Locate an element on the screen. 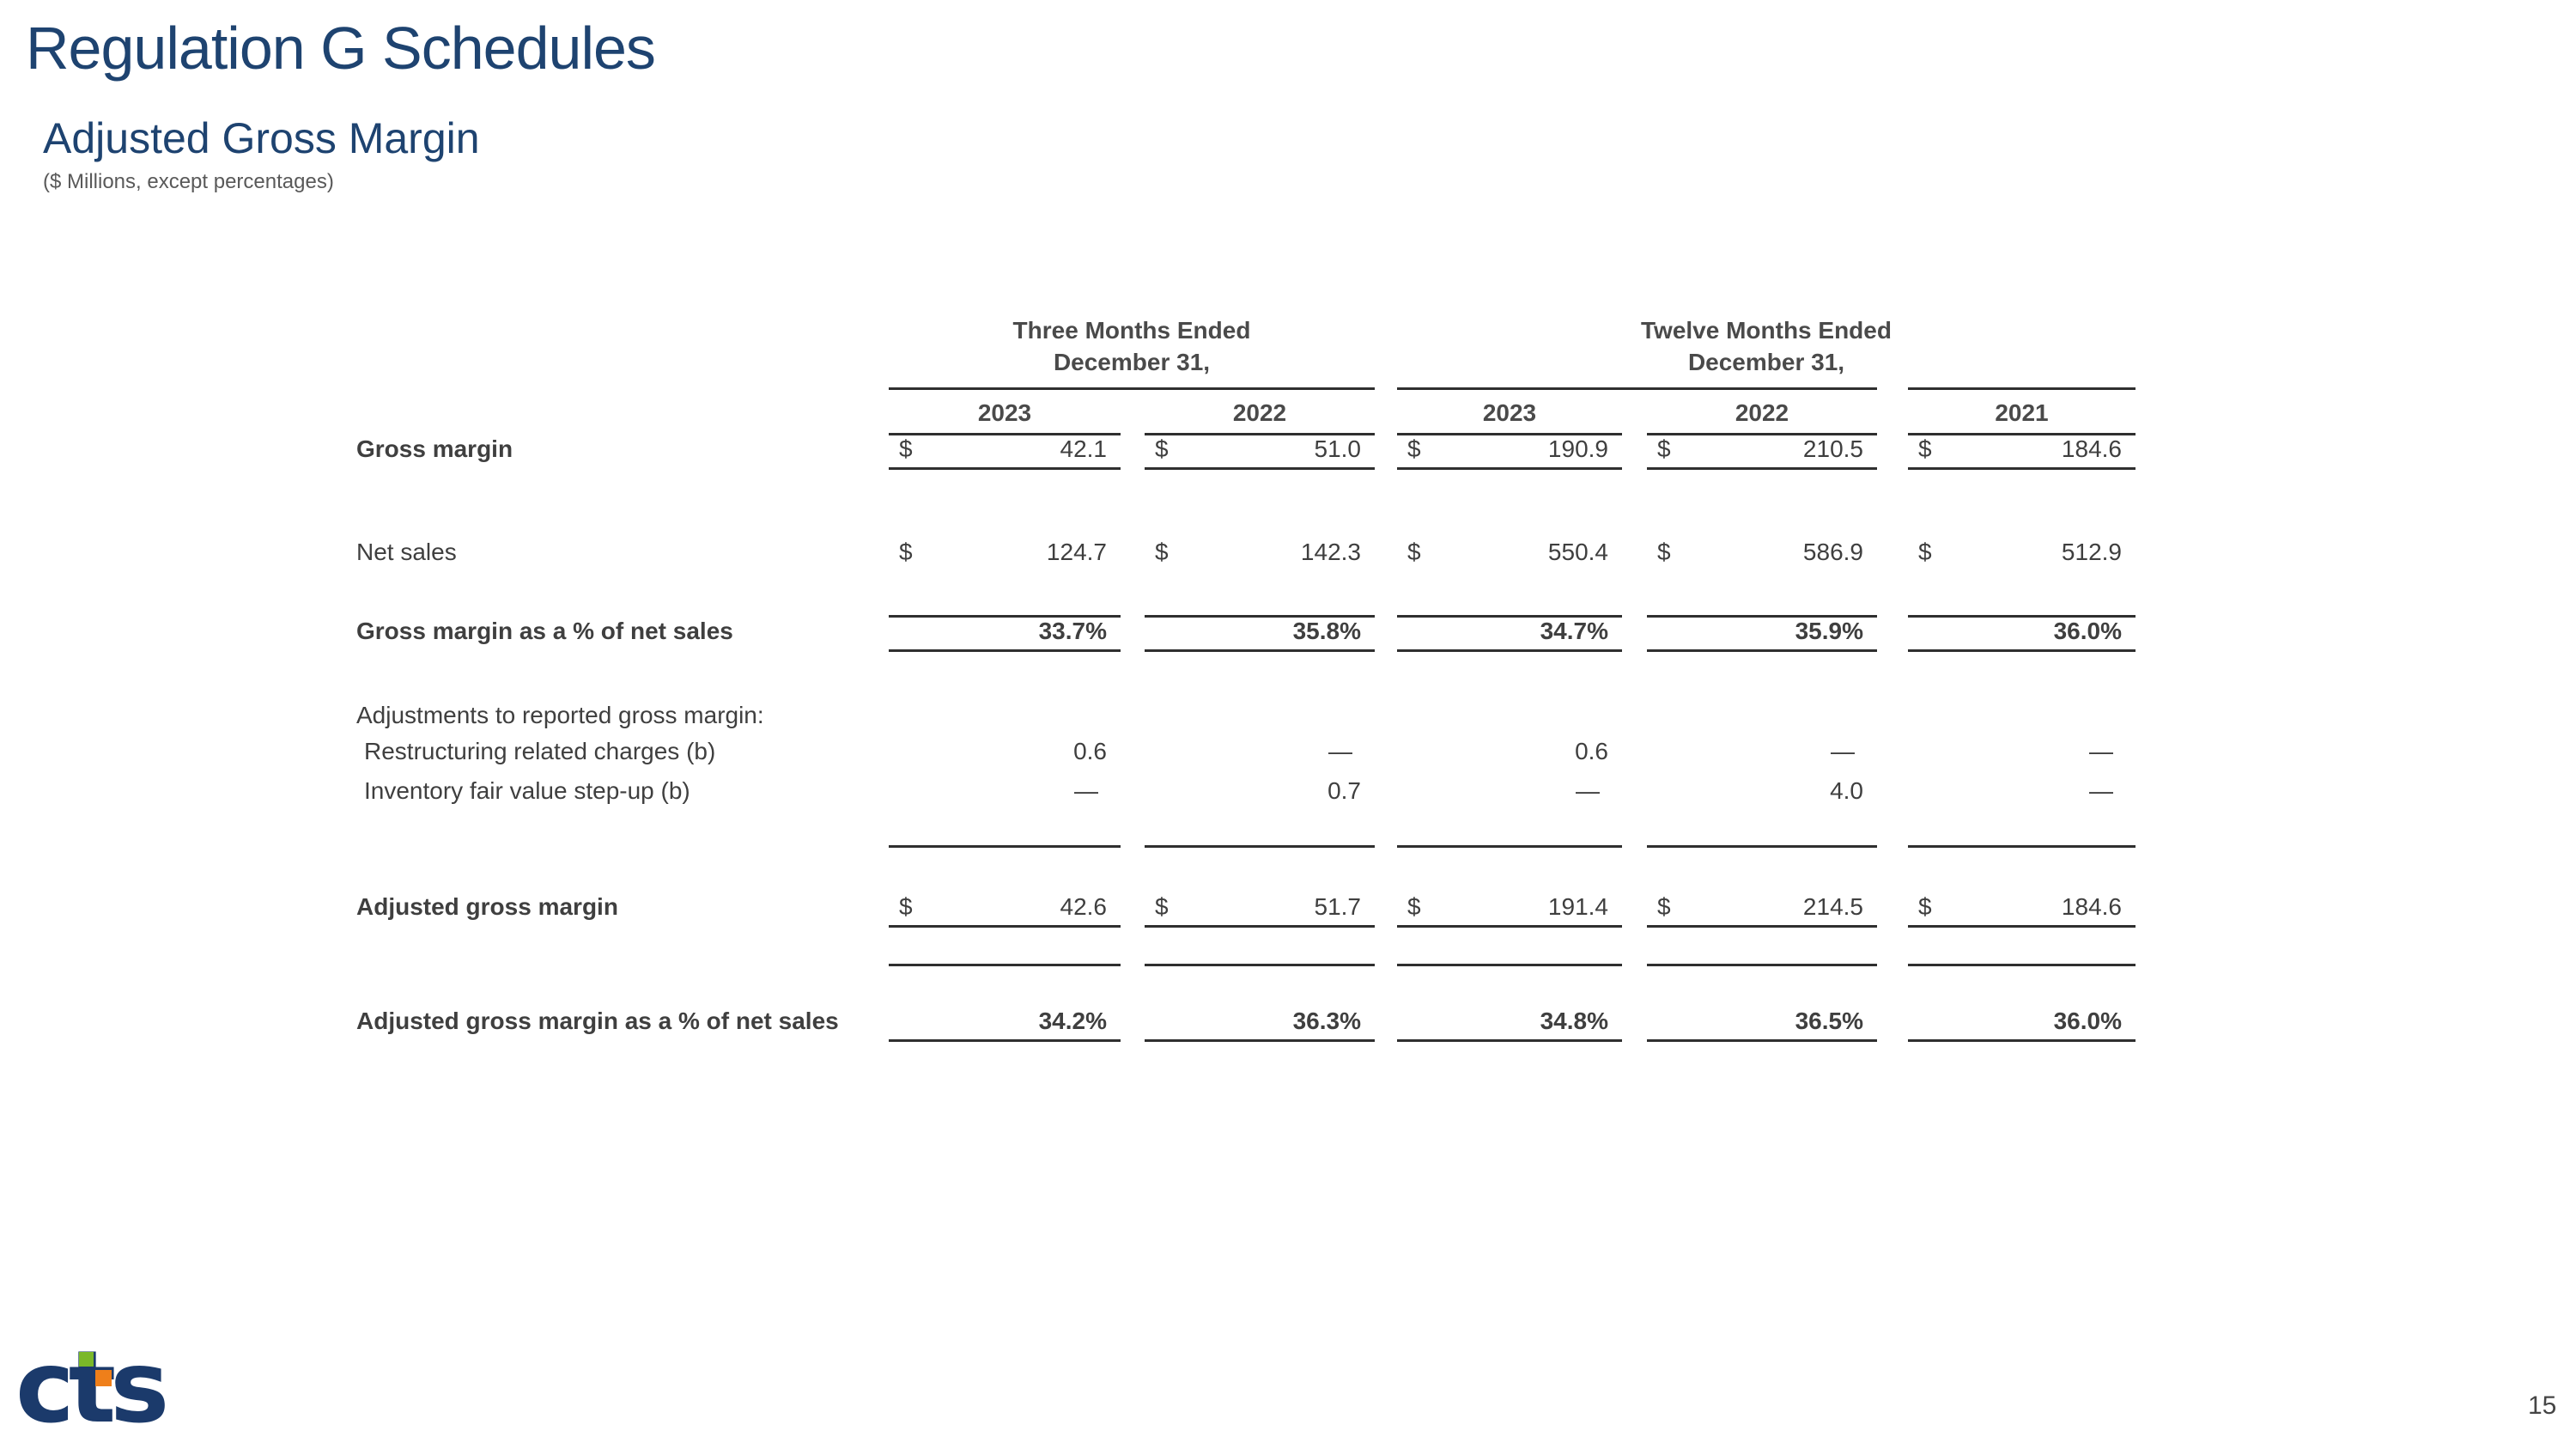 This screenshot has width=2576, height=1449. table-year-header-row: 2023 2022 2023 2022 2021 is located at coordinates (1246, 411).